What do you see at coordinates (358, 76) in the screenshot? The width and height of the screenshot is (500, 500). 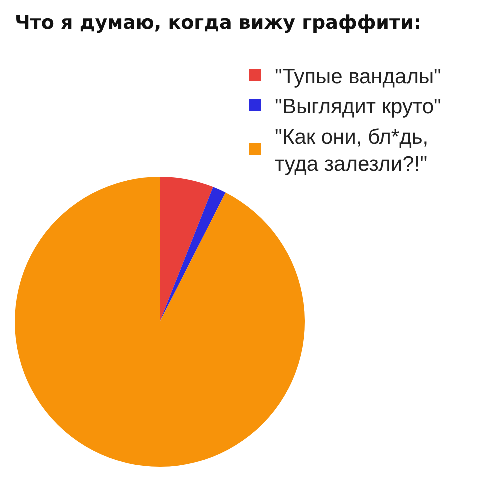 I see `legend-label: "Тупые вандалы"` at bounding box center [358, 76].